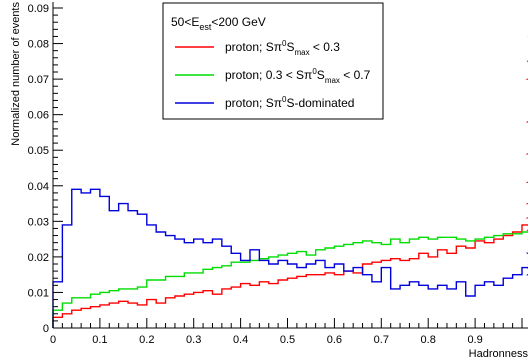  I want to click on x-tick-label: 0.3, so click(193, 340).